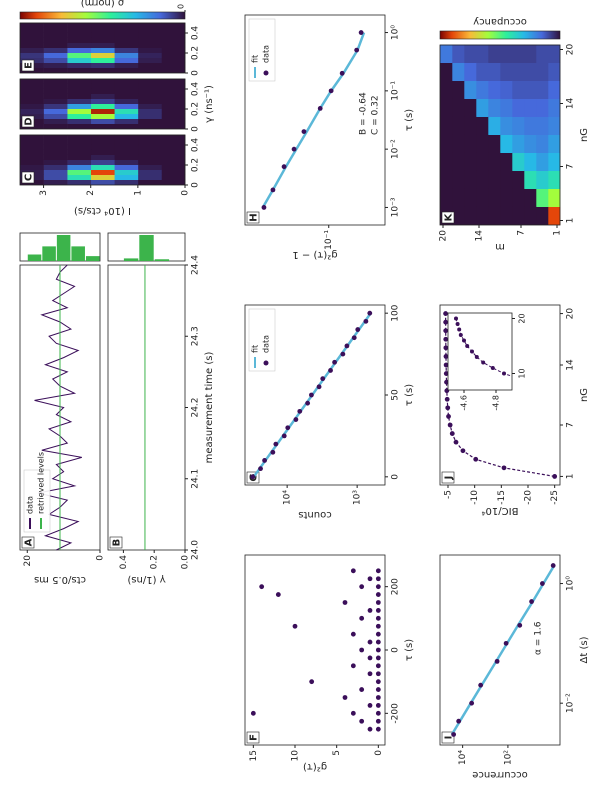 The image size is (598, 785). Describe the element at coordinates (146, 407) in the screenshot. I see `plot-frame` at that location.